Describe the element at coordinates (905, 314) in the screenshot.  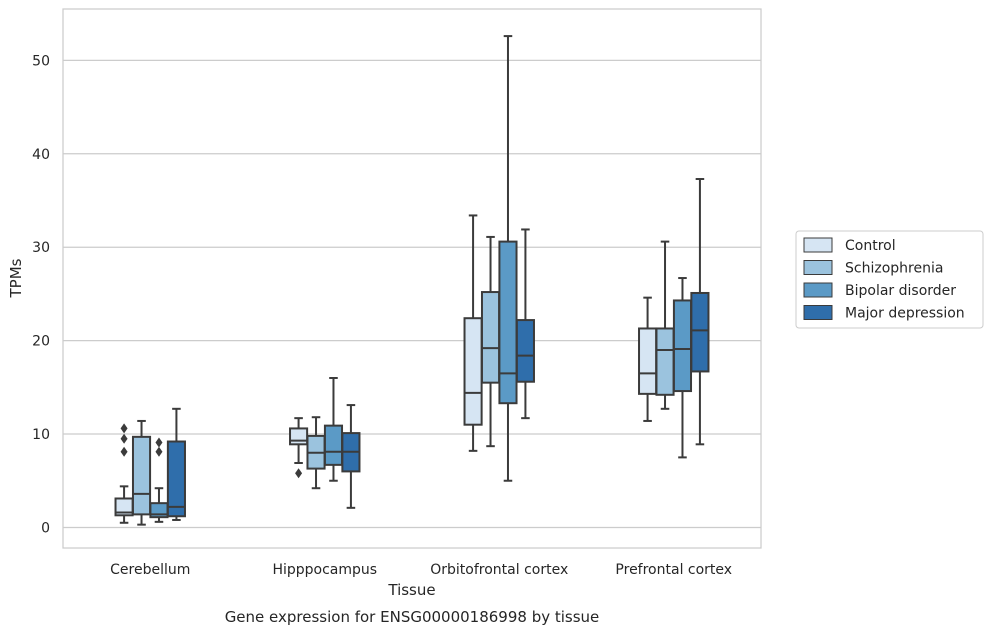
I see `legend-label: Major depression` at that location.